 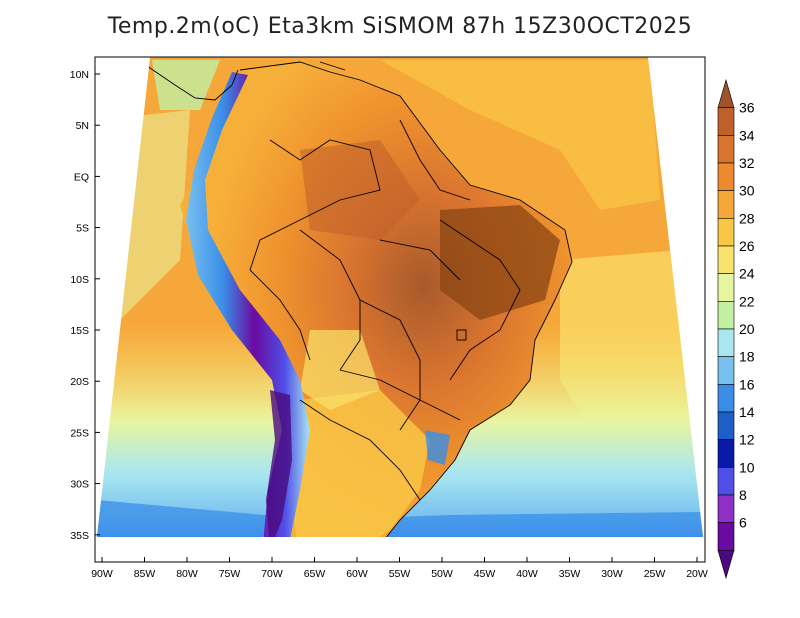 I want to click on lat-tick-label: 5S, so click(x=82, y=229).